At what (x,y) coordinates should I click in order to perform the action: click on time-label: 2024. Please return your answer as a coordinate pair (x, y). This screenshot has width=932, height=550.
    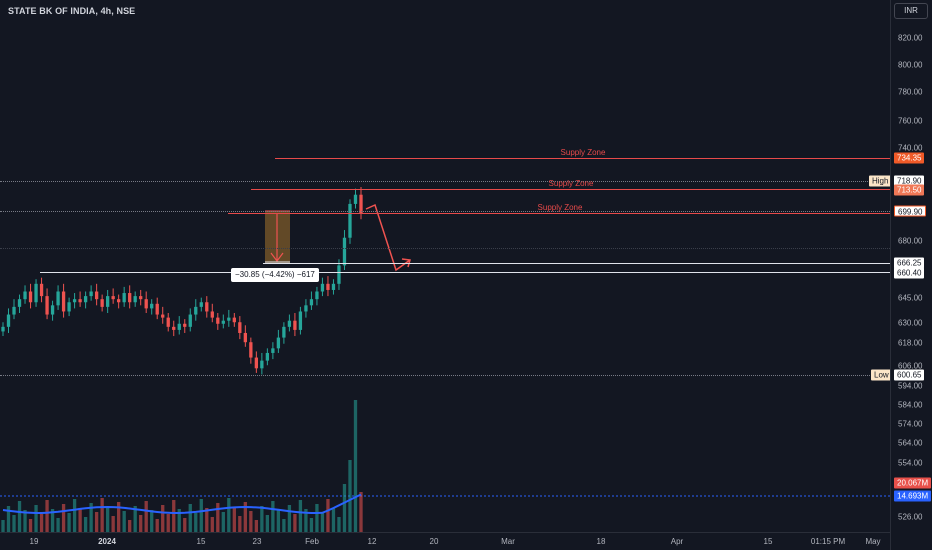
    Looking at the image, I should click on (107, 541).